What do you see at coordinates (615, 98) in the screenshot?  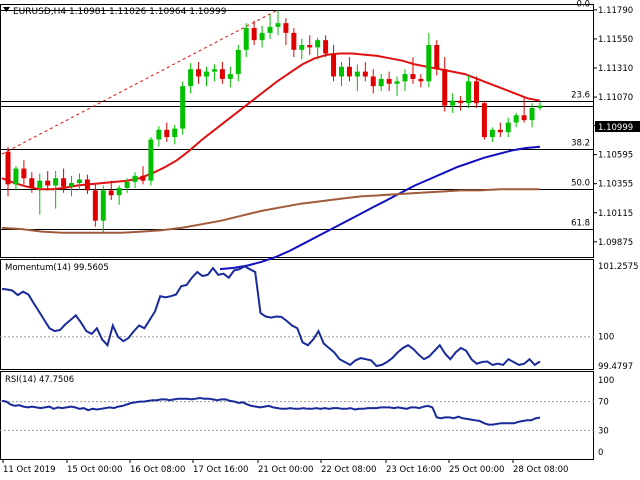 I see `price-tick-label: 1.11070` at bounding box center [615, 98].